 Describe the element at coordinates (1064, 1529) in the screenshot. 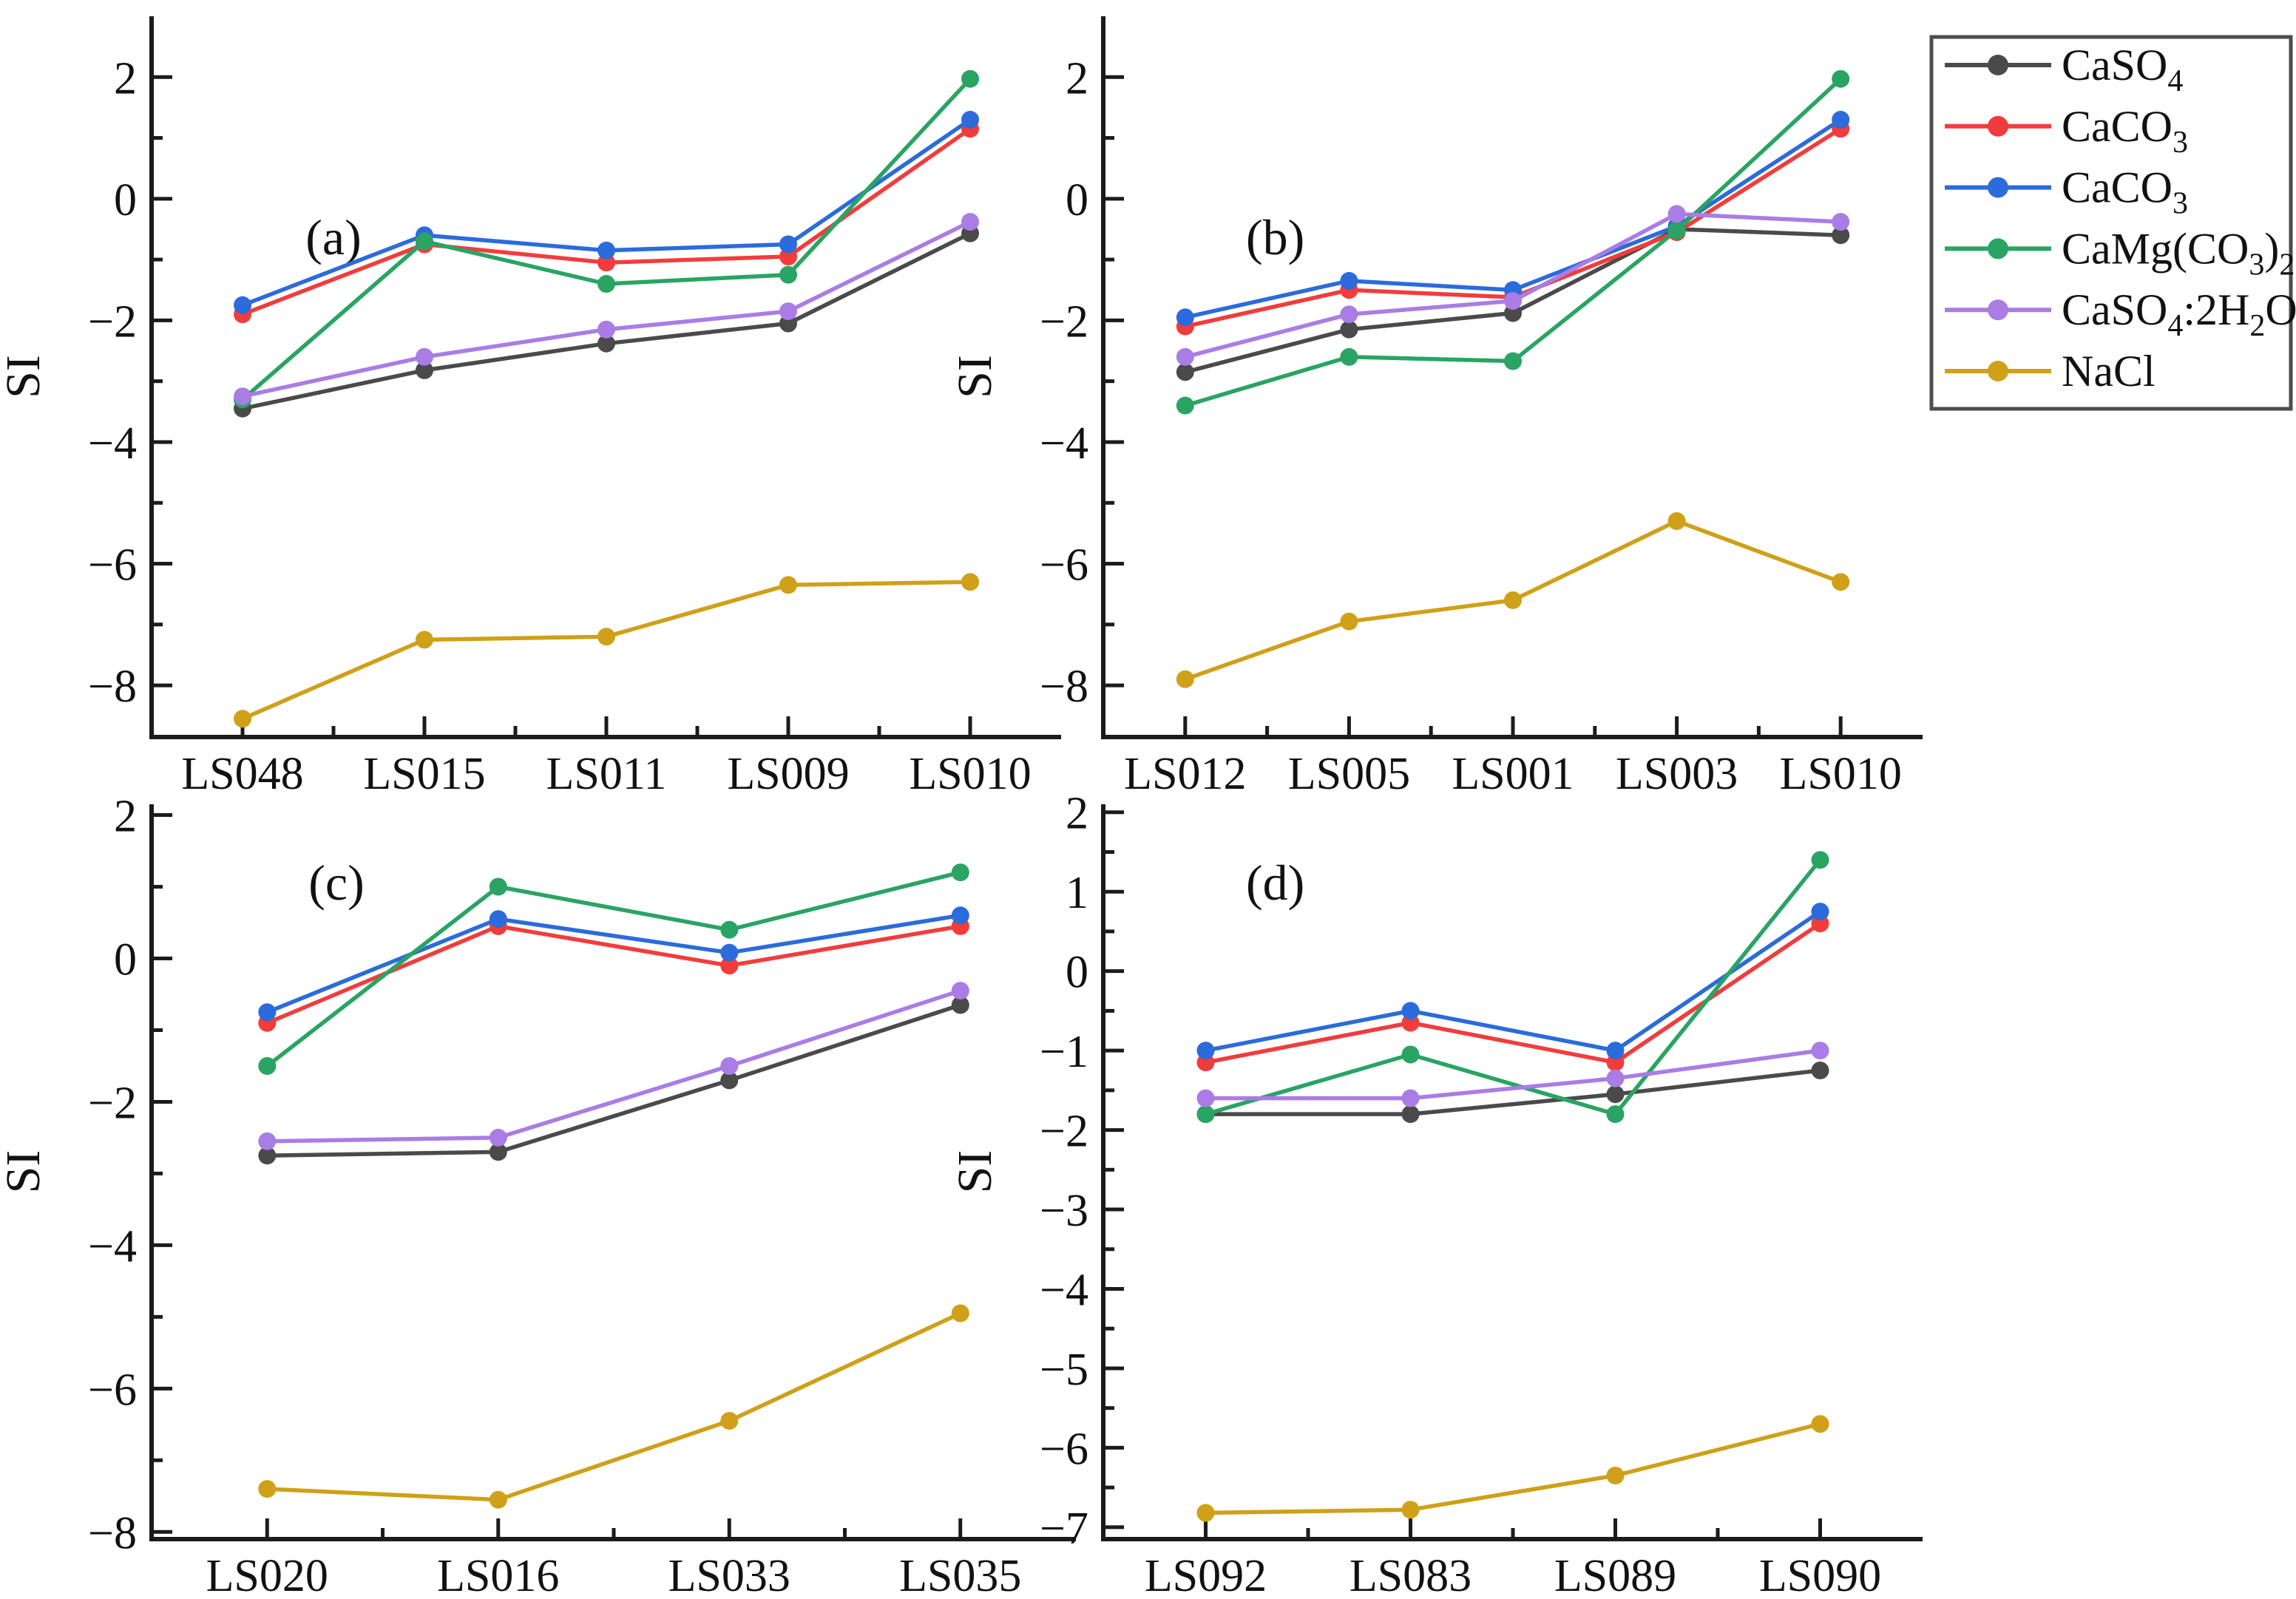

I see `y-tick-label: −7` at that location.